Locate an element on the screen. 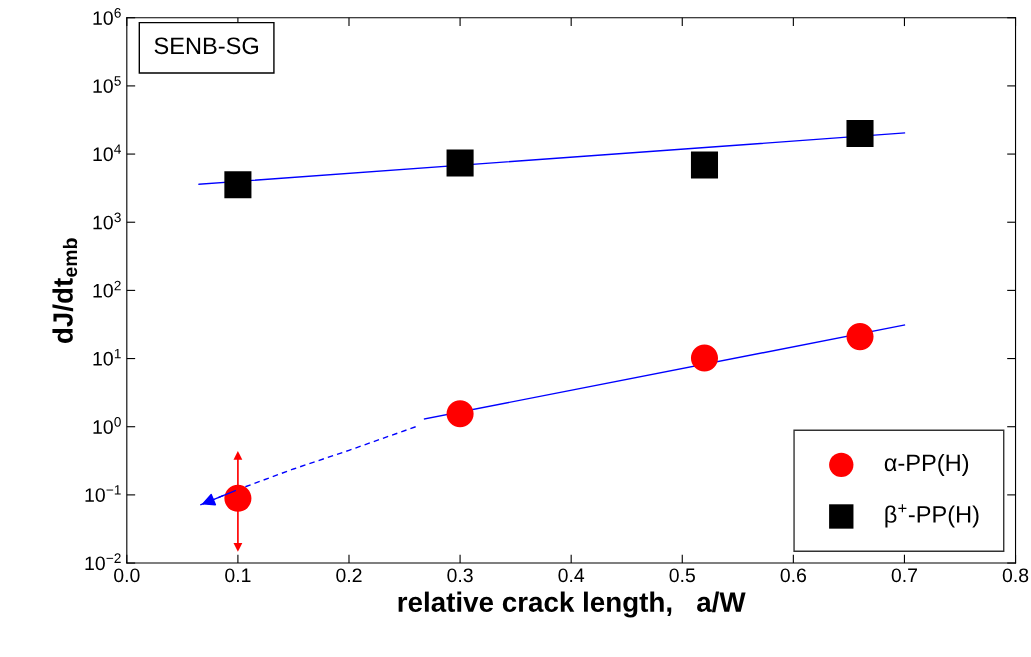 The image size is (1031, 657). line-series is located at coordinates (307, 466).